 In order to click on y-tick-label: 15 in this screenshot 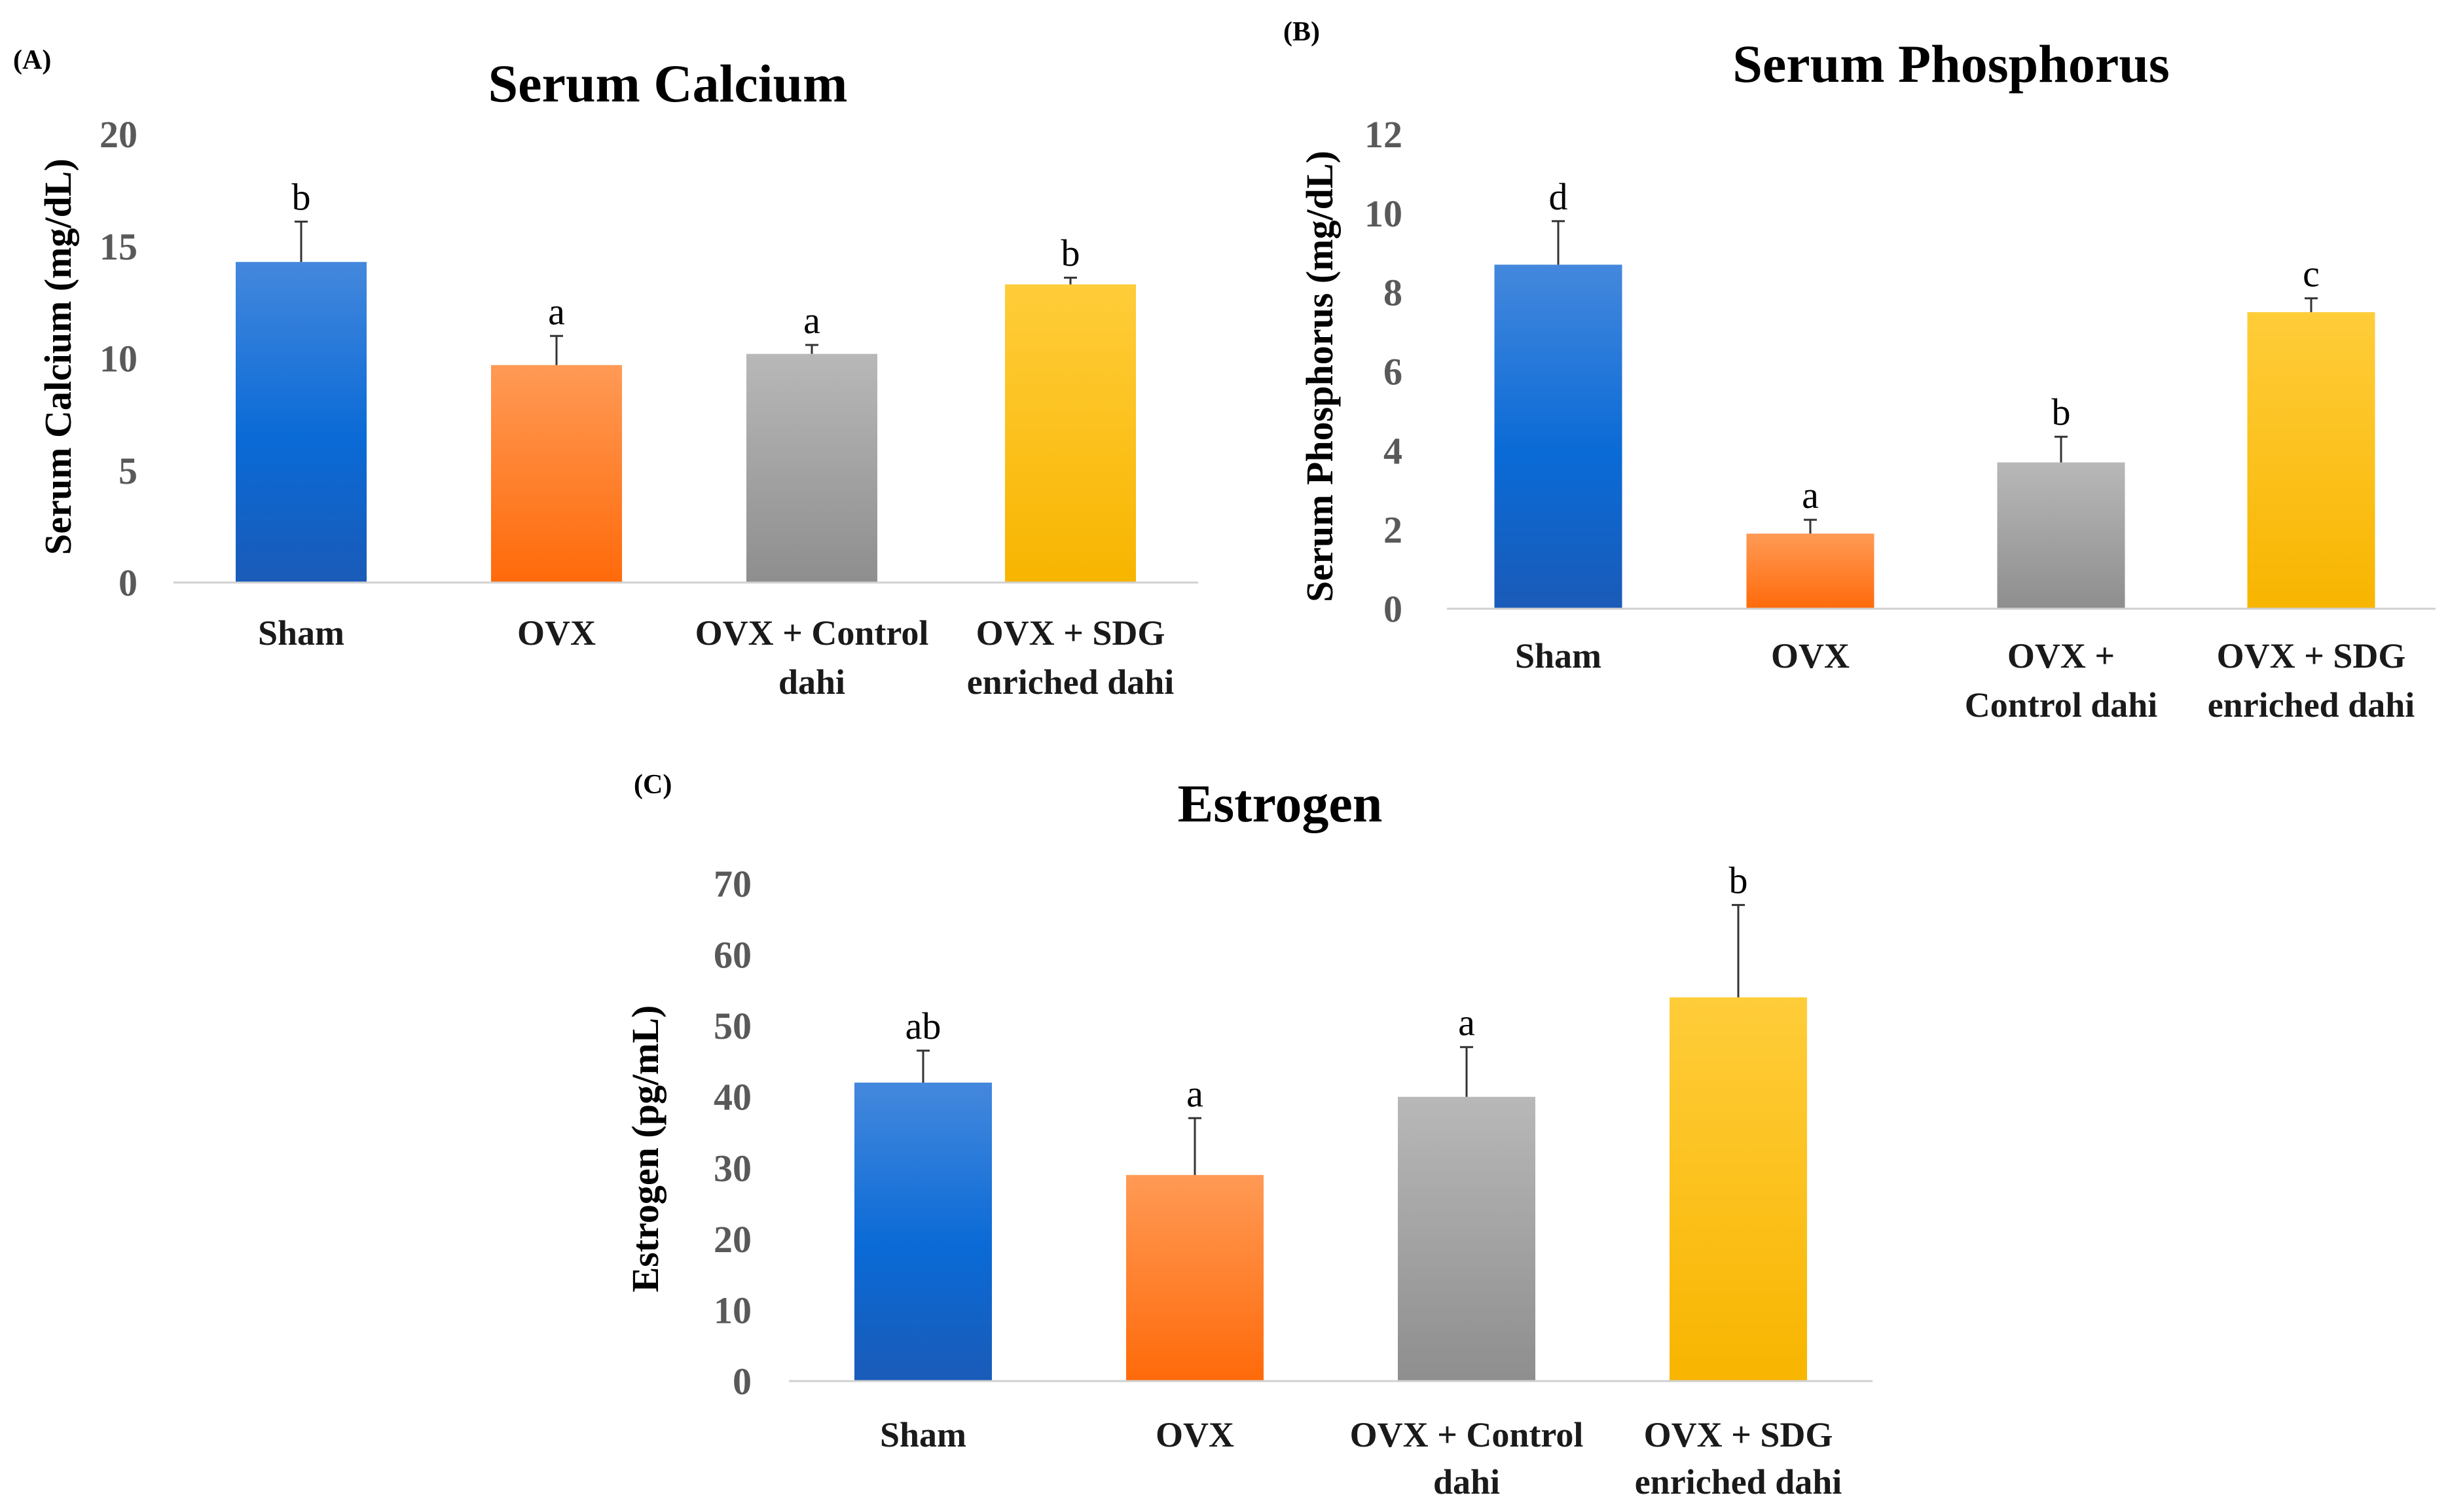, I will do `click(118, 246)`.